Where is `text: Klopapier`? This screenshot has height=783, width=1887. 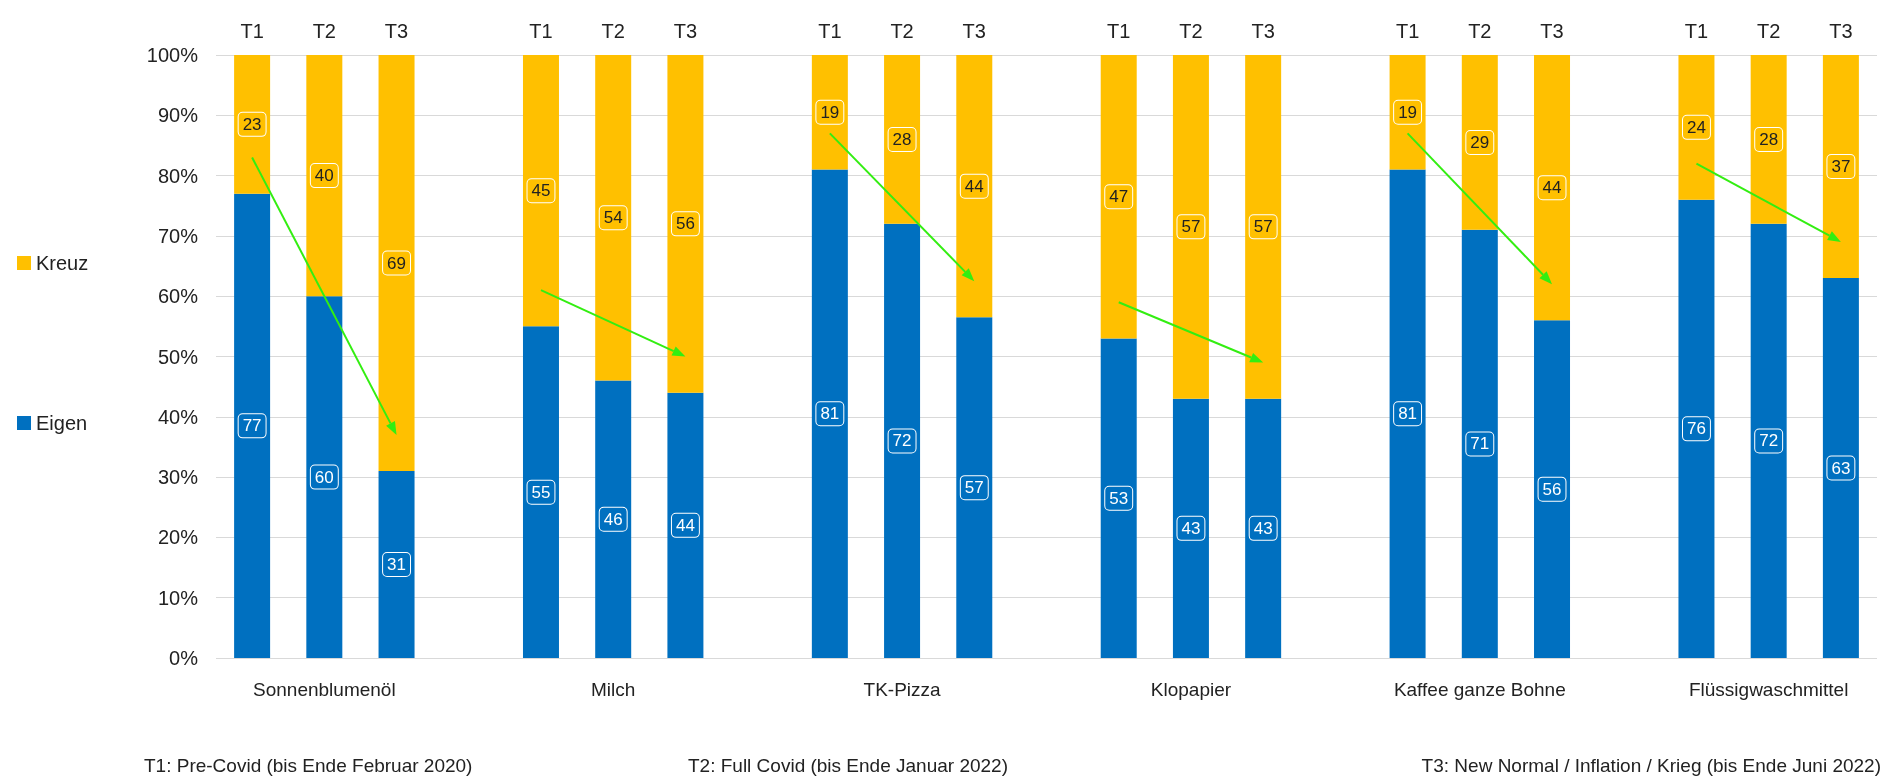
text: Klopapier is located at coordinates (1191, 689).